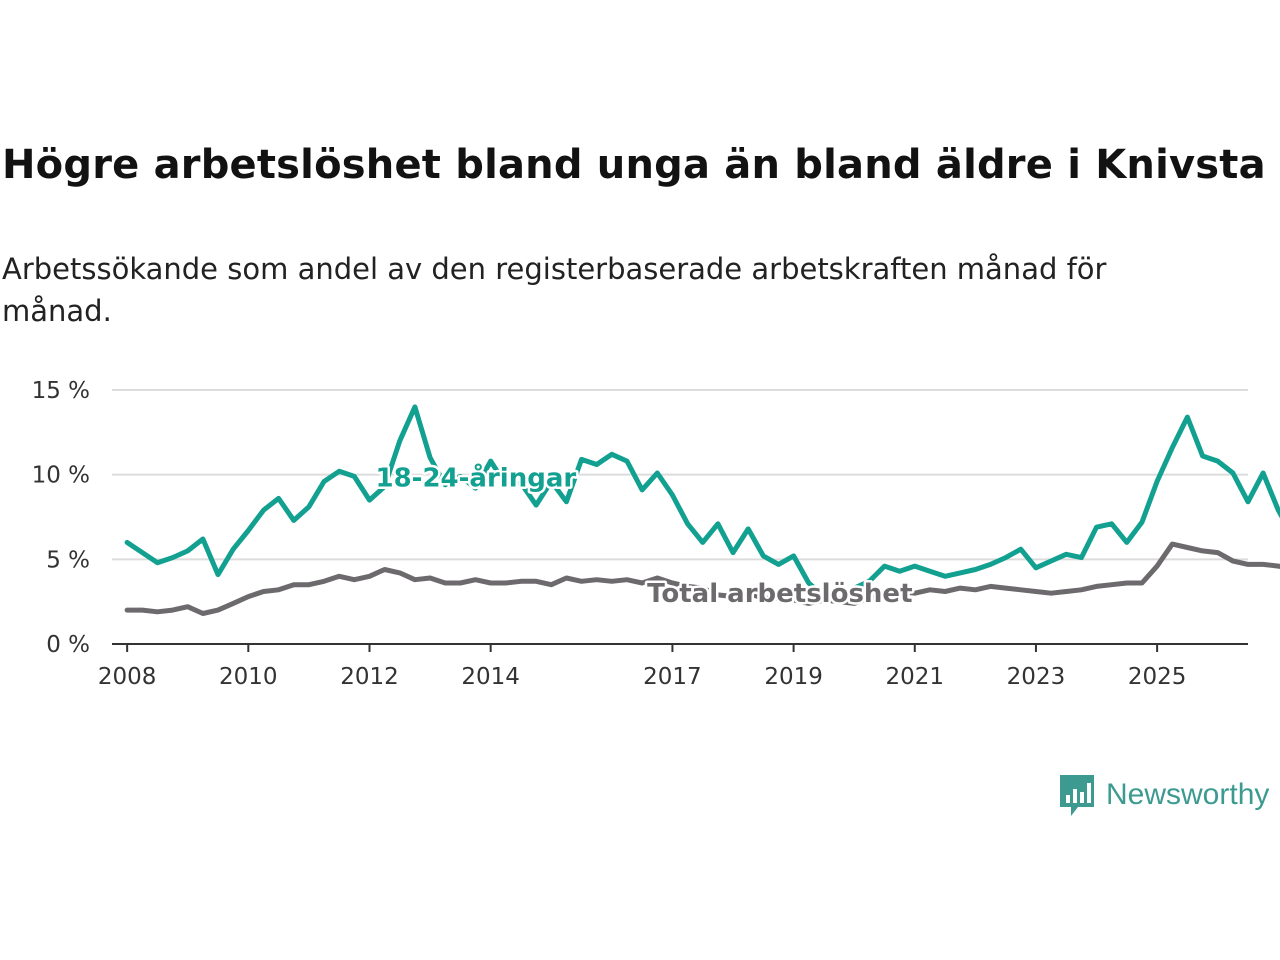 Image resolution: width=1280 pixels, height=960 pixels. Describe the element at coordinates (369, 677) in the screenshot. I see `x-tick-label: 2012` at that location.